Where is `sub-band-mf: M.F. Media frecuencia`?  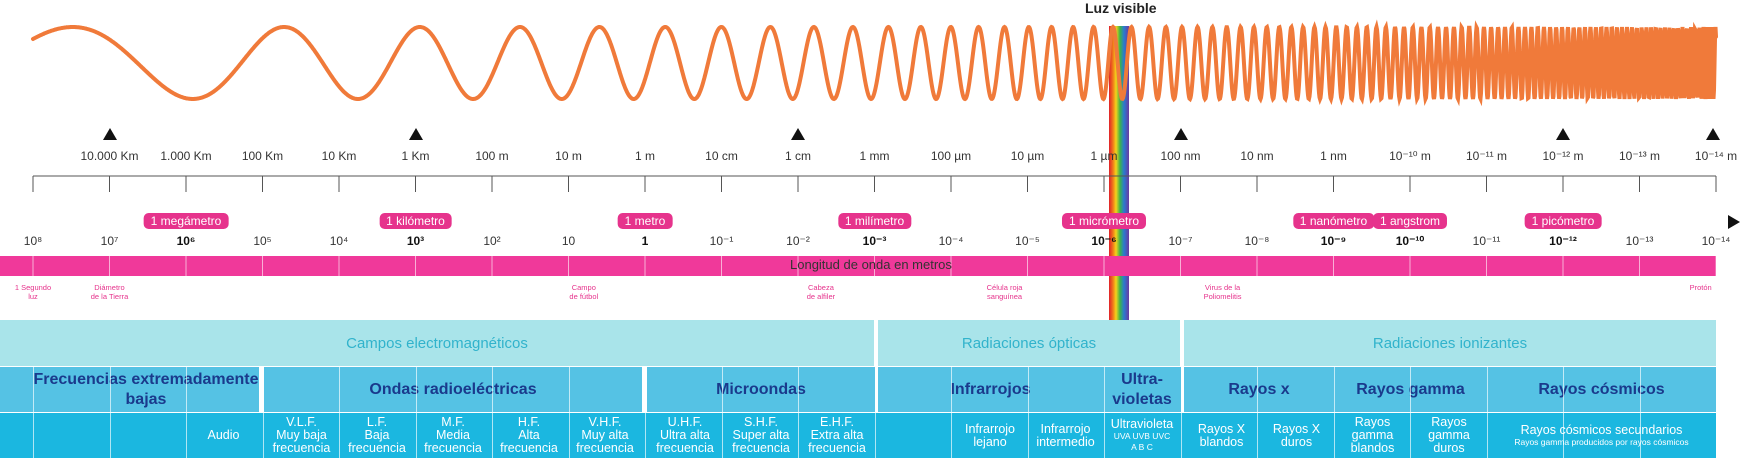
sub-band-mf: M.F. Media frecuencia is located at coordinates (453, 435).